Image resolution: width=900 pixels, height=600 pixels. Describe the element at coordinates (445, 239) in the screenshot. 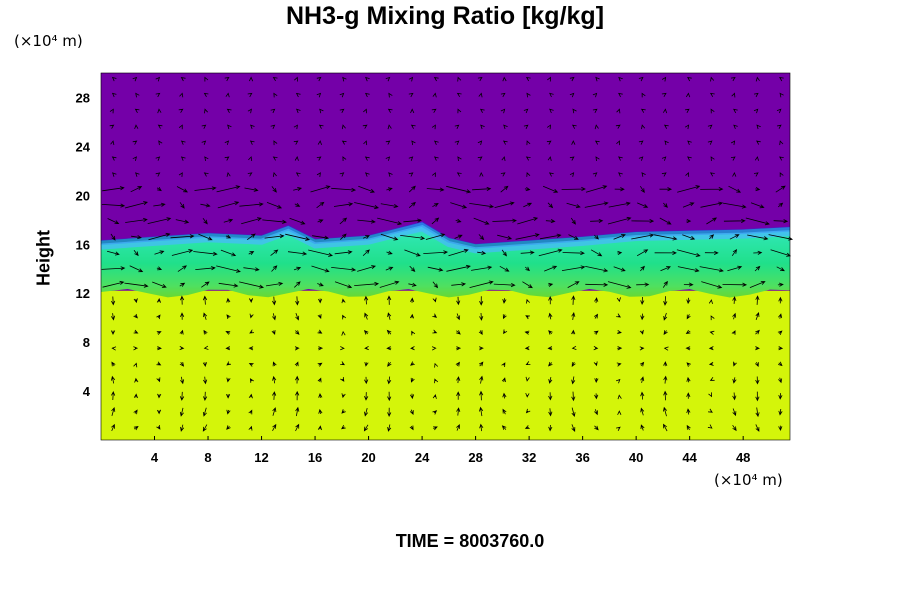

I see `interface-glow` at that location.